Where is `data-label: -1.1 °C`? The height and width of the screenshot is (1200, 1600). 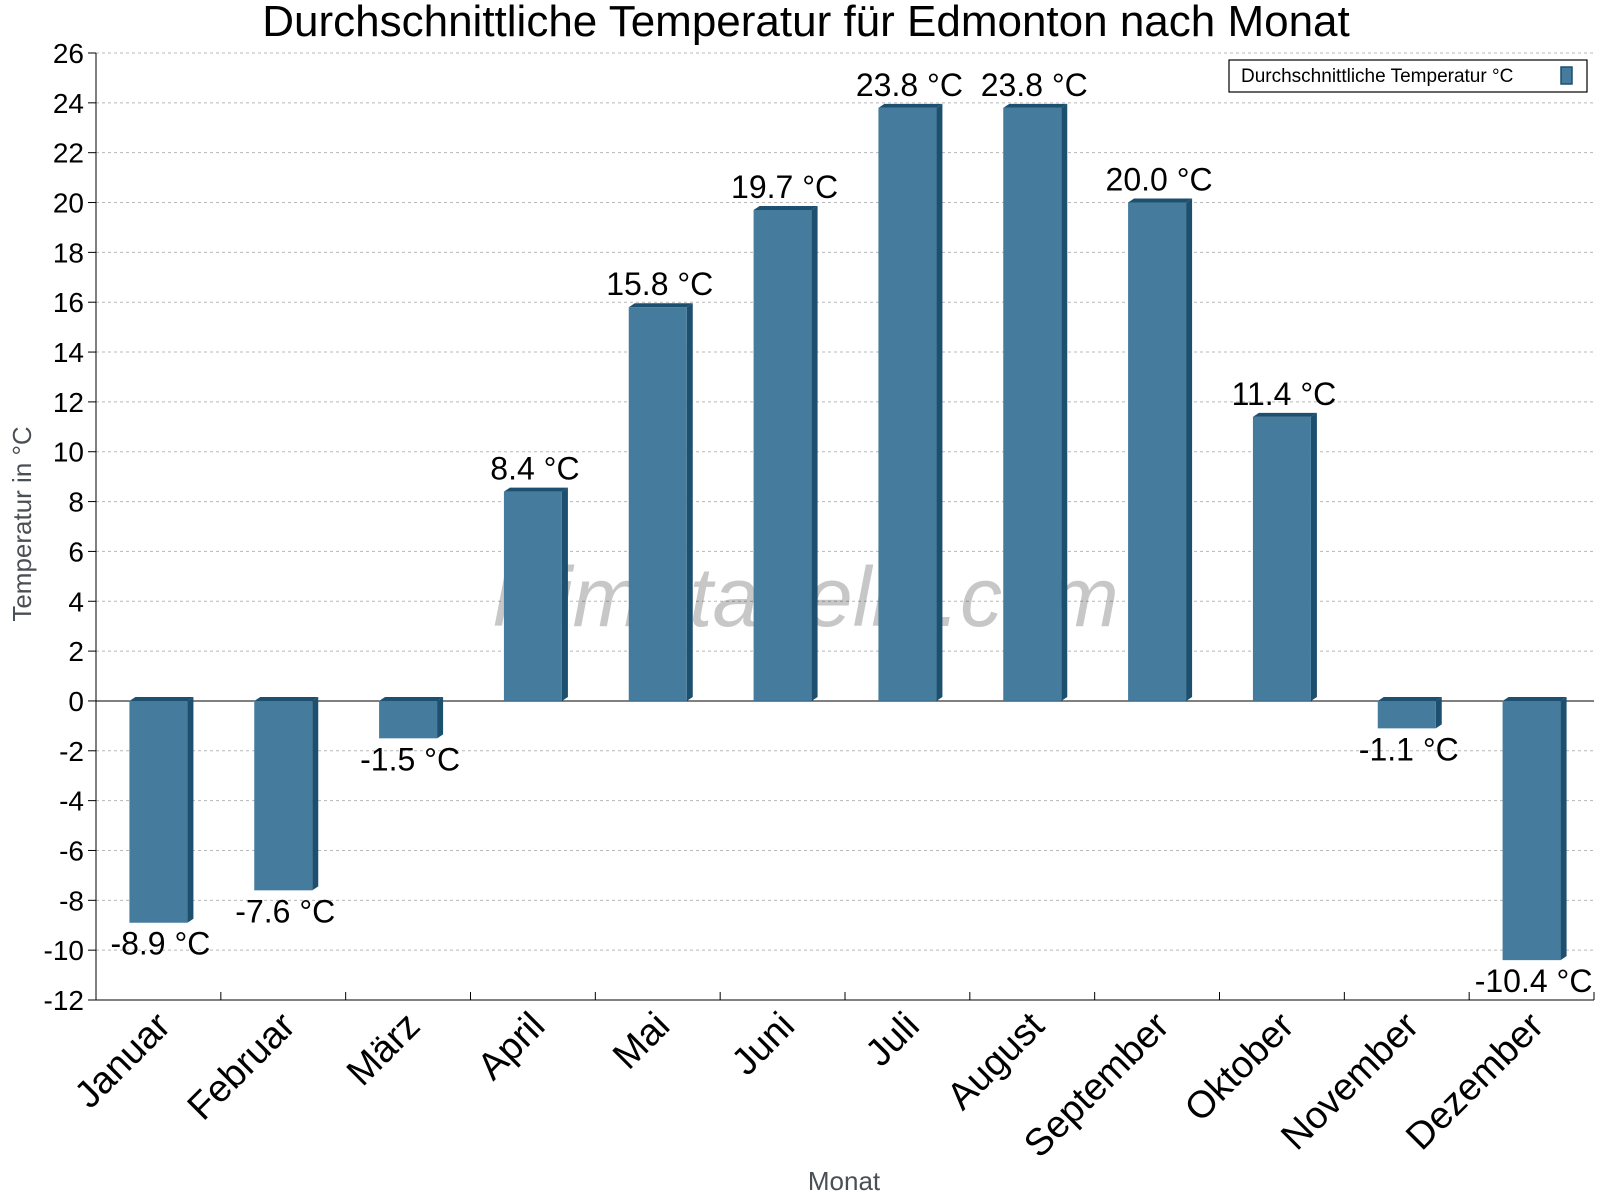
data-label: -1.1 °C is located at coordinates (1409, 749).